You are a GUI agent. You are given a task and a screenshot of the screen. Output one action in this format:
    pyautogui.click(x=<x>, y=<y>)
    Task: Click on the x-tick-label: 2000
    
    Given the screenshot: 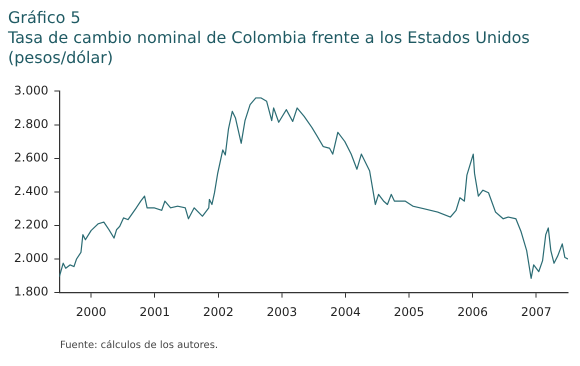 What is the action you would take?
    pyautogui.click(x=91, y=311)
    